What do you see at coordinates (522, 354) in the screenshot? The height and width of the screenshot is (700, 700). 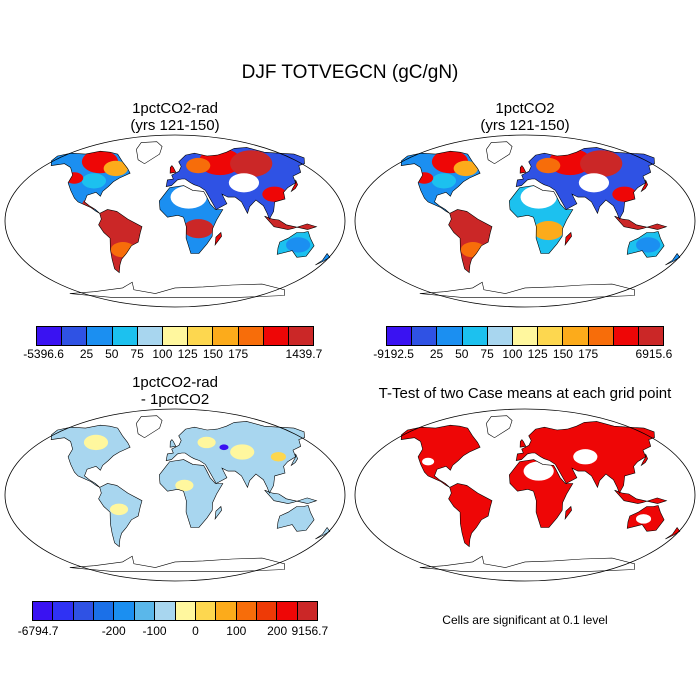 I see `colorbar-labels-1pctco2: -9192.5 25 50 75 100 125 150 175 6915.6` at bounding box center [522, 354].